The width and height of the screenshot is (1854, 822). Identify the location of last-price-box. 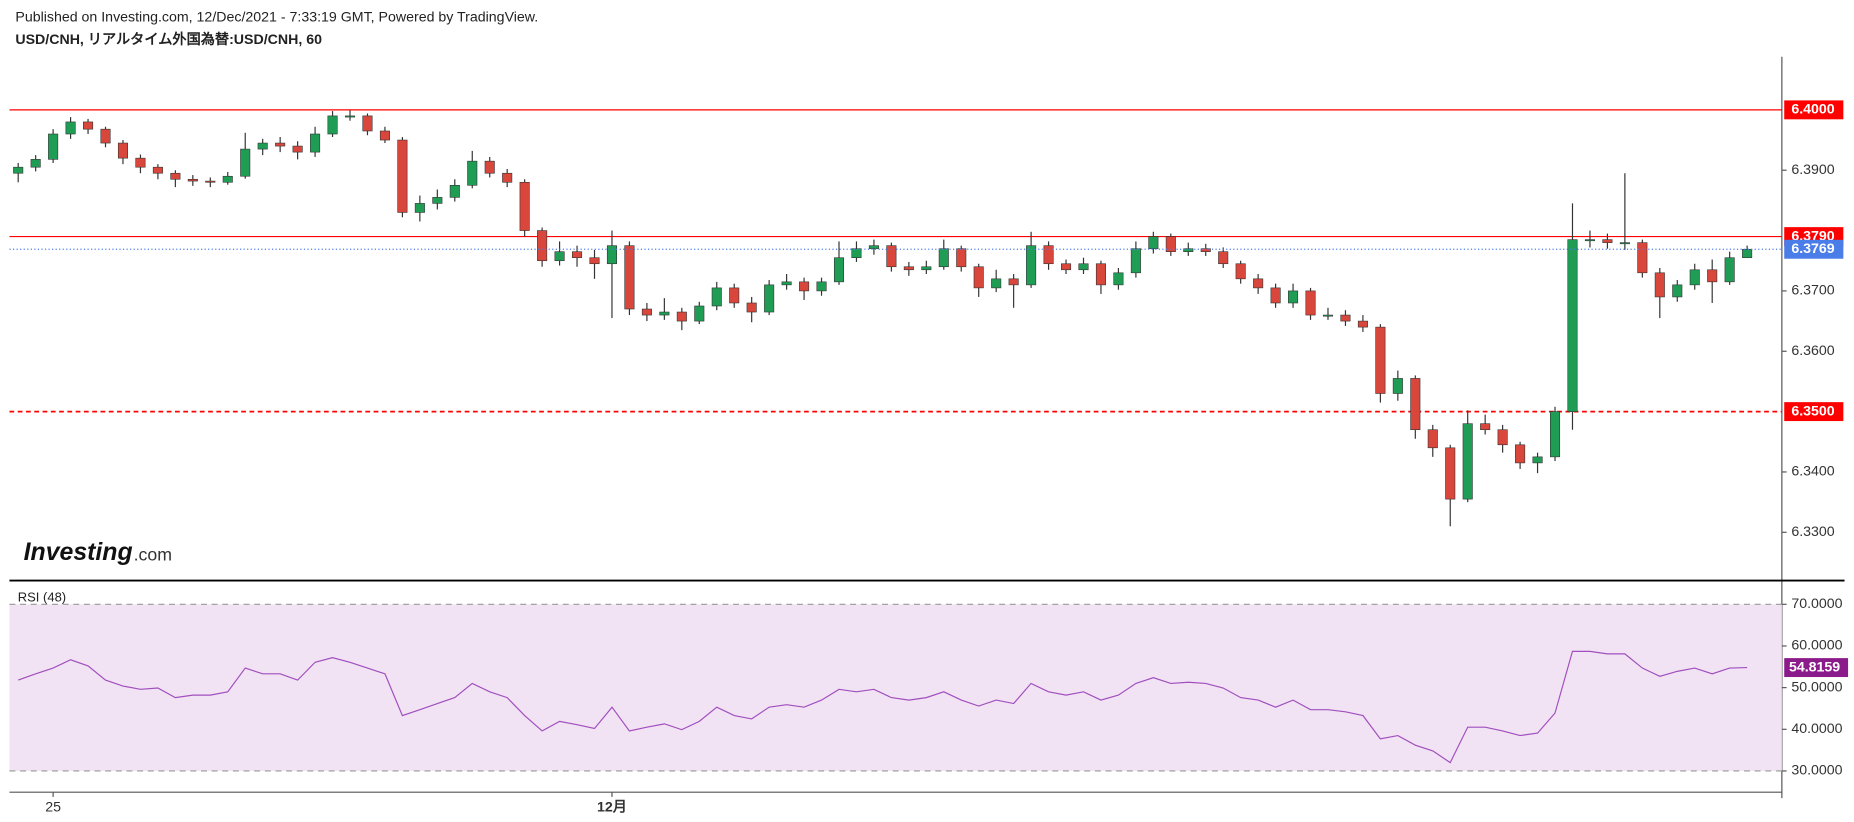
(1814, 249).